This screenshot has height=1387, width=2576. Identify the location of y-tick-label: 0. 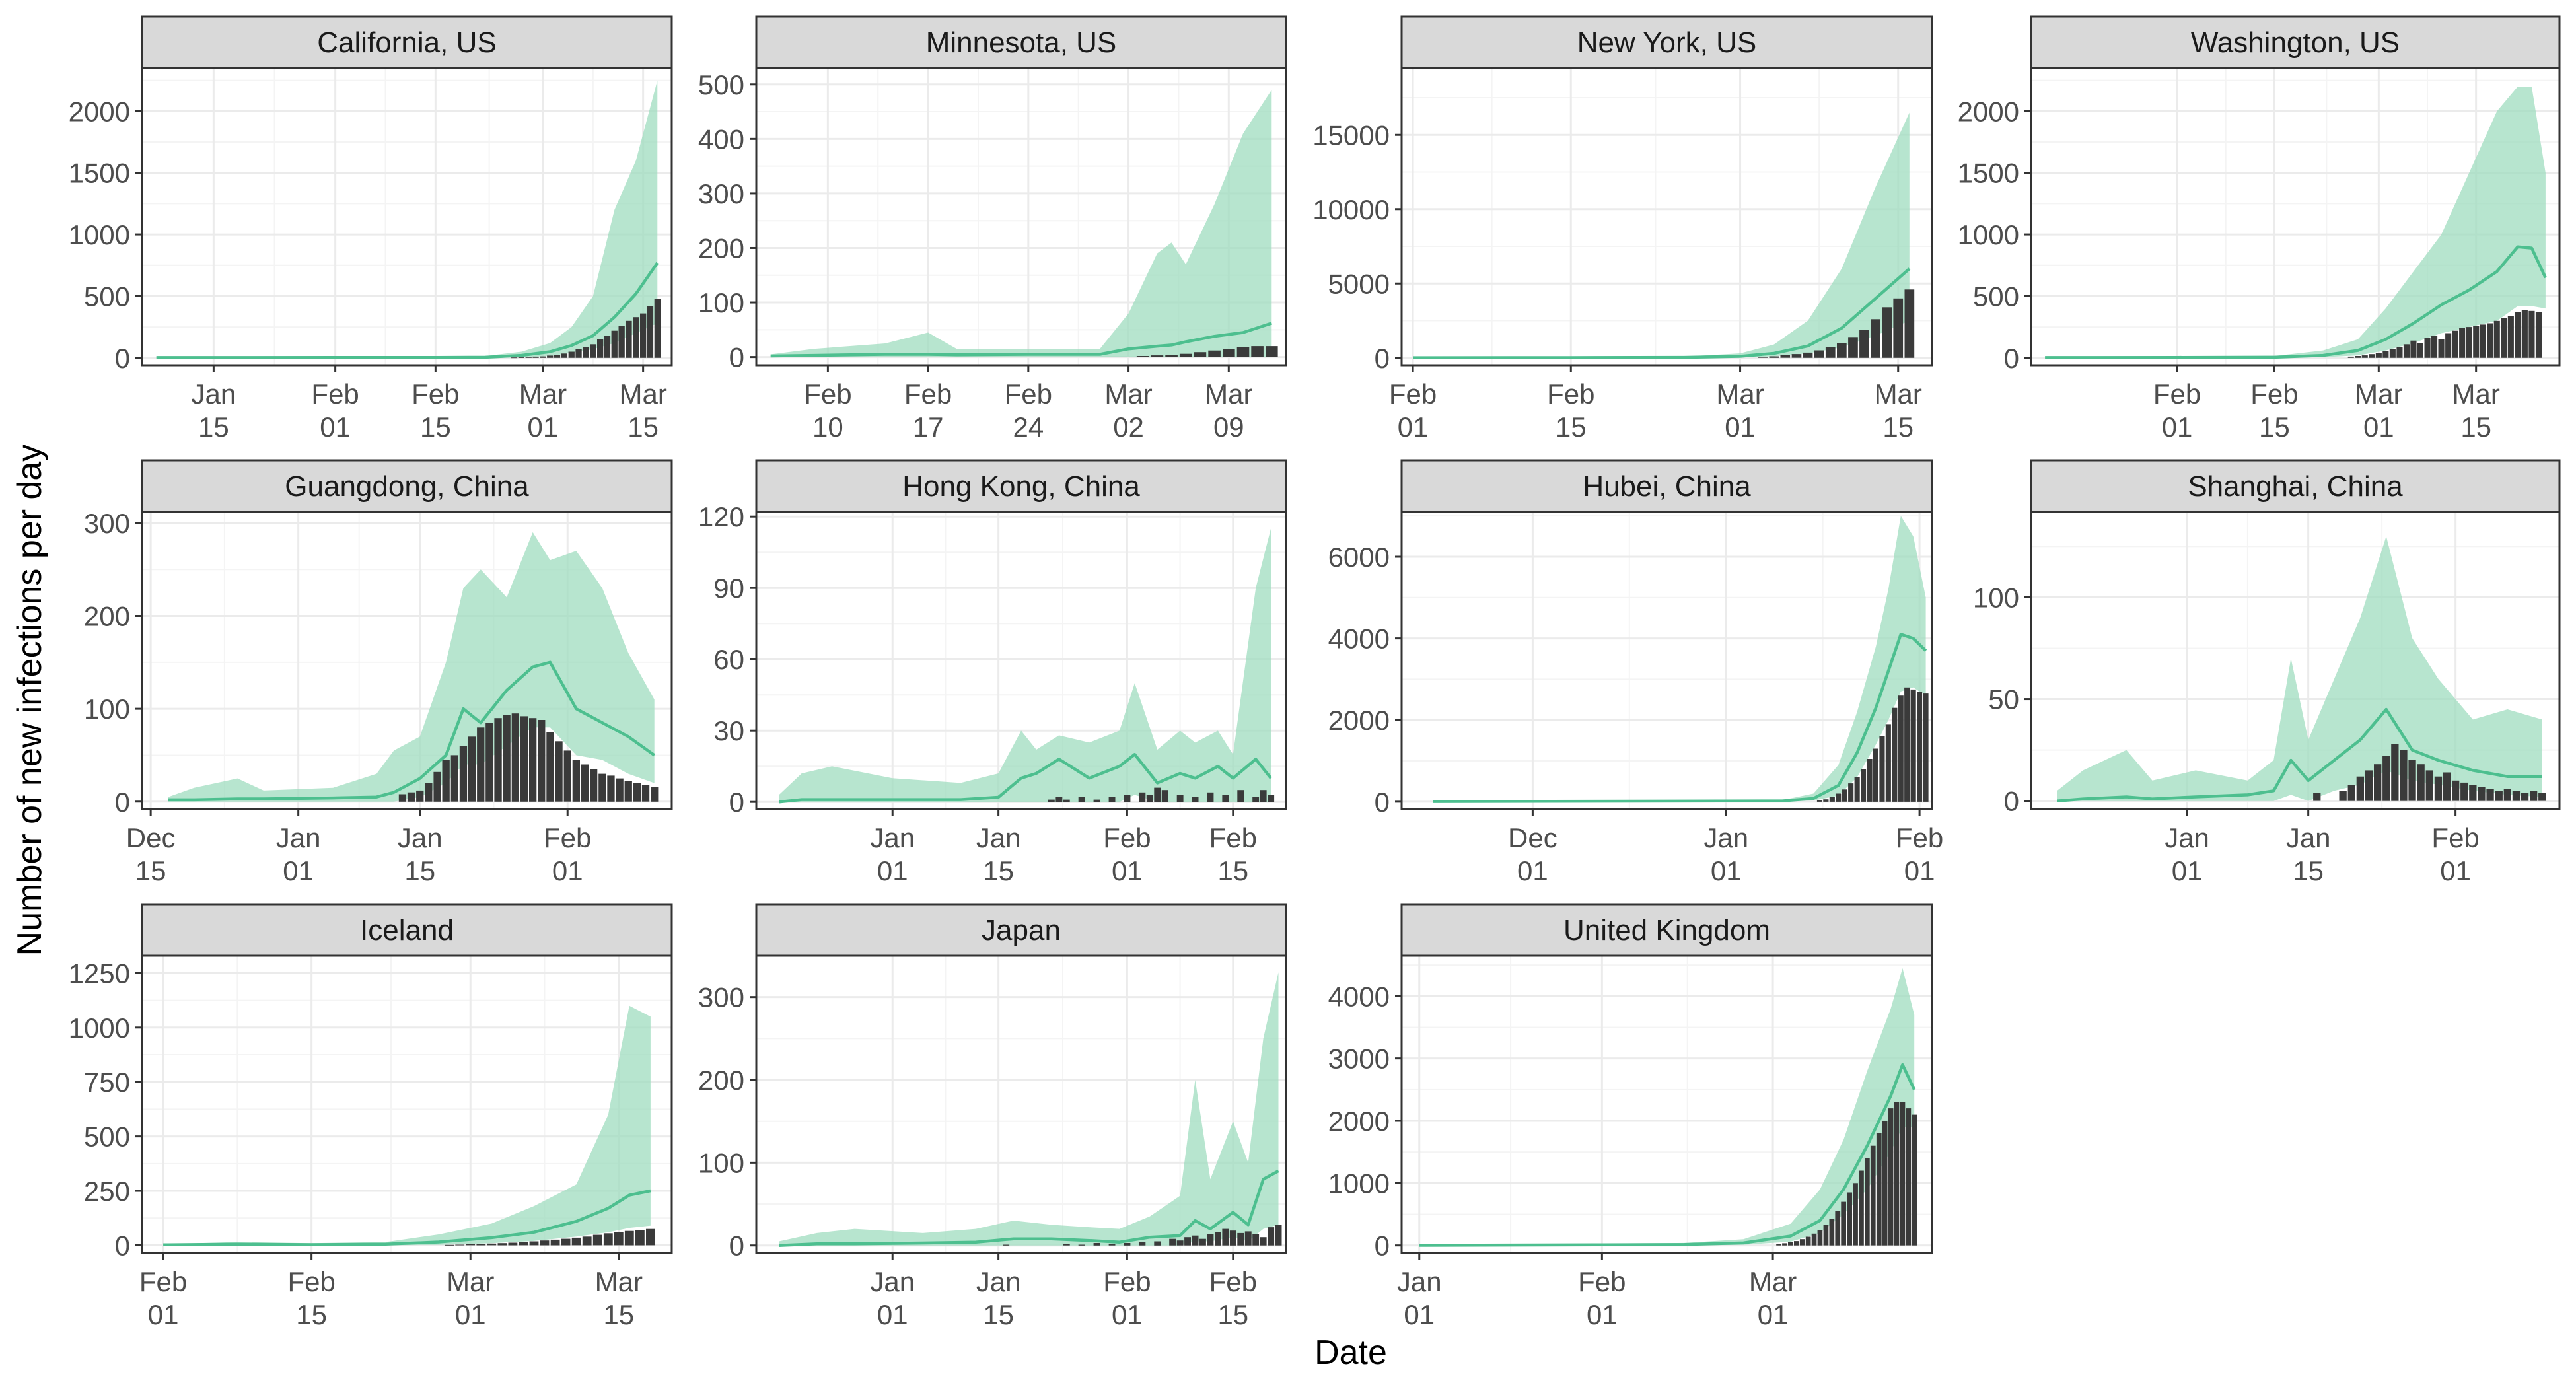
(1382, 1246).